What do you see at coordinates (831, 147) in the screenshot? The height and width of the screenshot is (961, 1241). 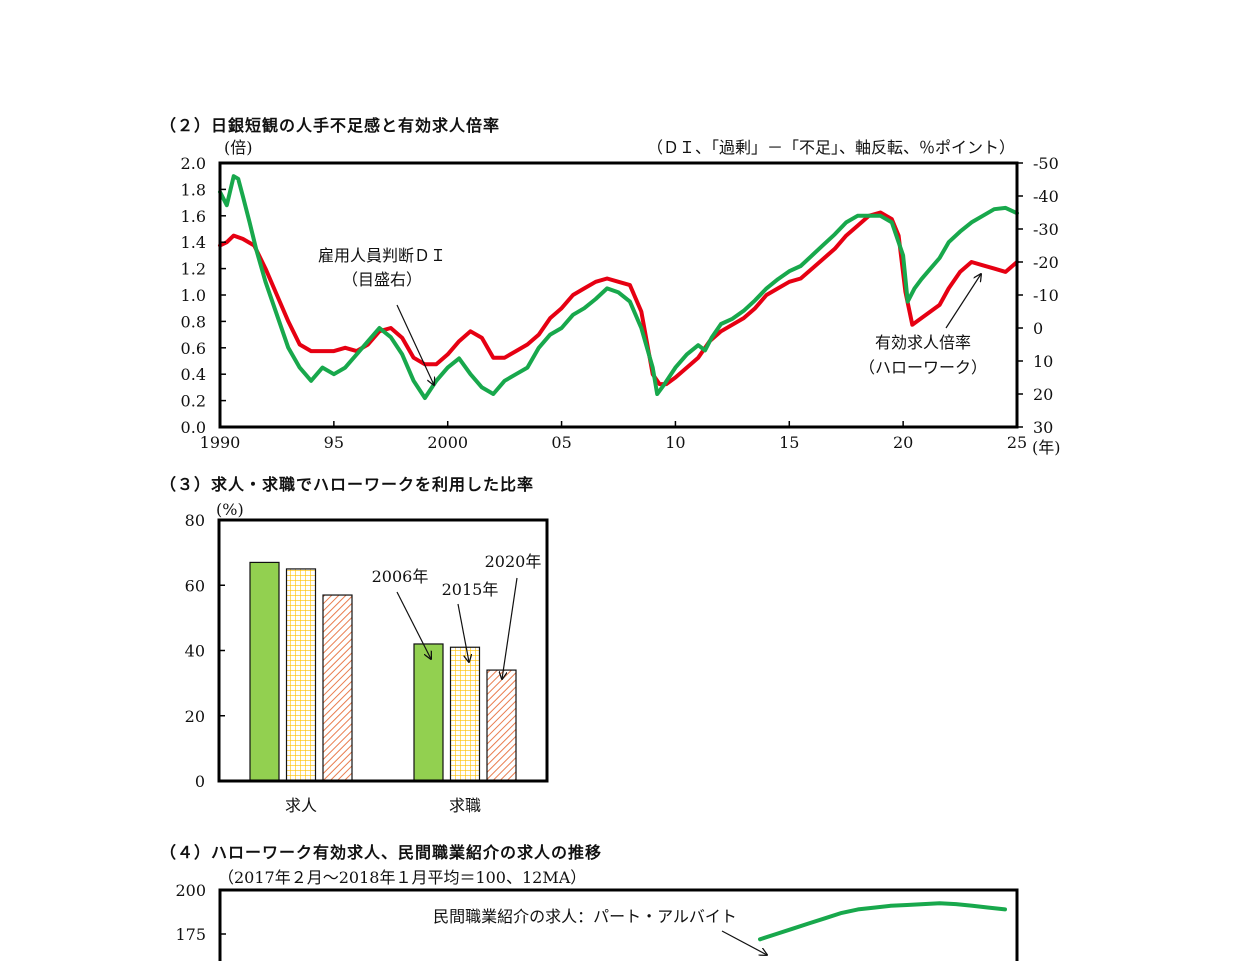 I see `chart2-right-unit: （ＤＩ、「過剰」－「不足」、軸反転、％ポイント）` at bounding box center [831, 147].